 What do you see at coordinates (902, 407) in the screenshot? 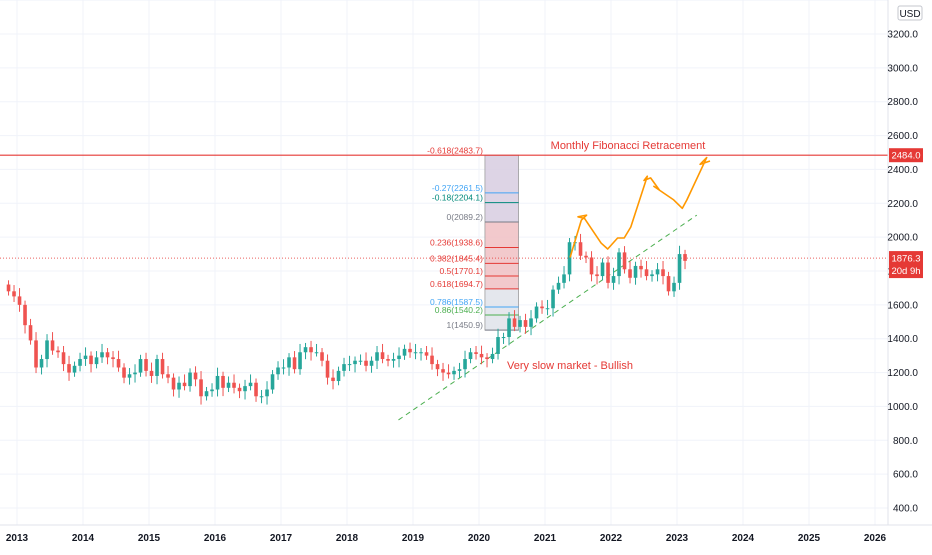
I see `y-tick-label: 1000.0` at bounding box center [902, 407].